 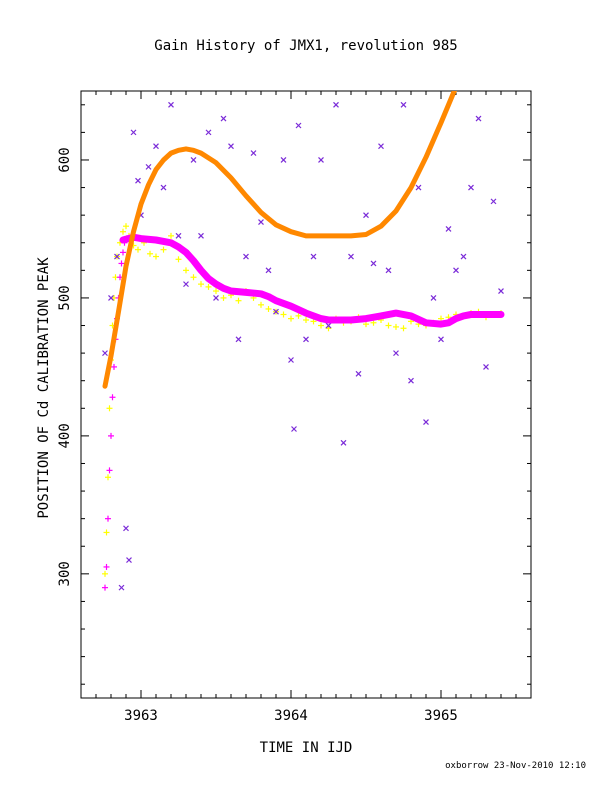 I want to click on x-tick-label: 3964, so click(x=291, y=716).